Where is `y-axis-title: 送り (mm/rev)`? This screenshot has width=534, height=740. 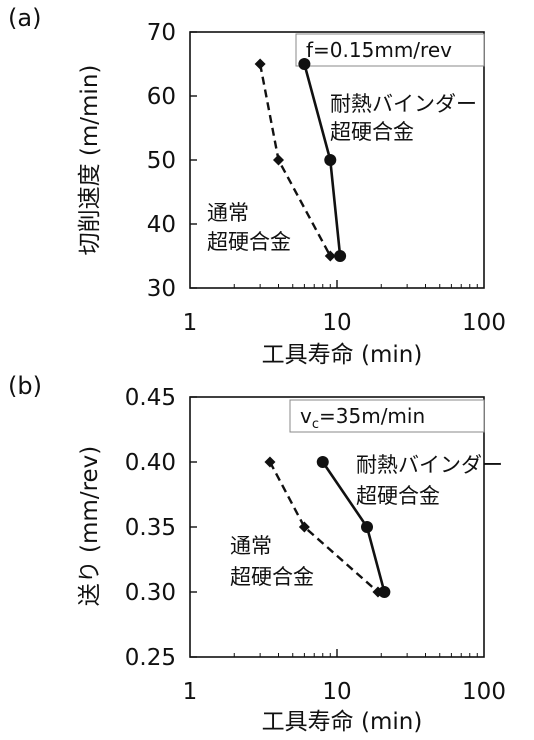
y-axis-title: 送り (mm/rev) is located at coordinates (90, 526).